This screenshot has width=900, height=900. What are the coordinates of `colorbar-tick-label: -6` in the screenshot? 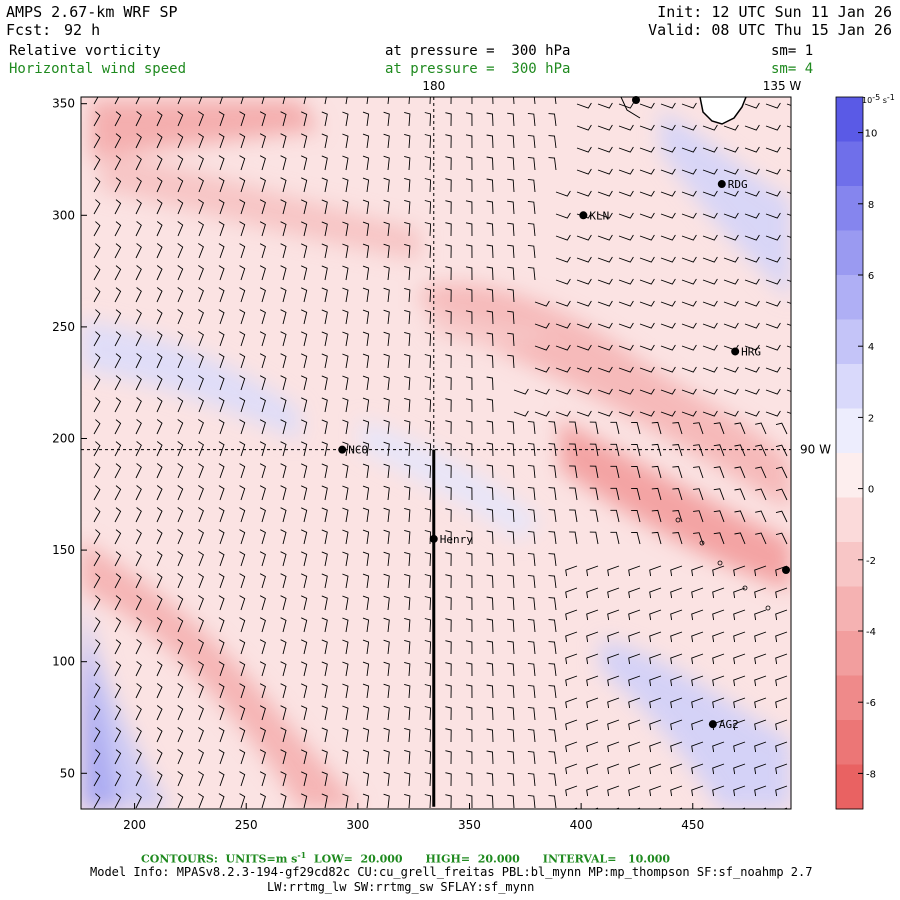 It's located at (871, 703).